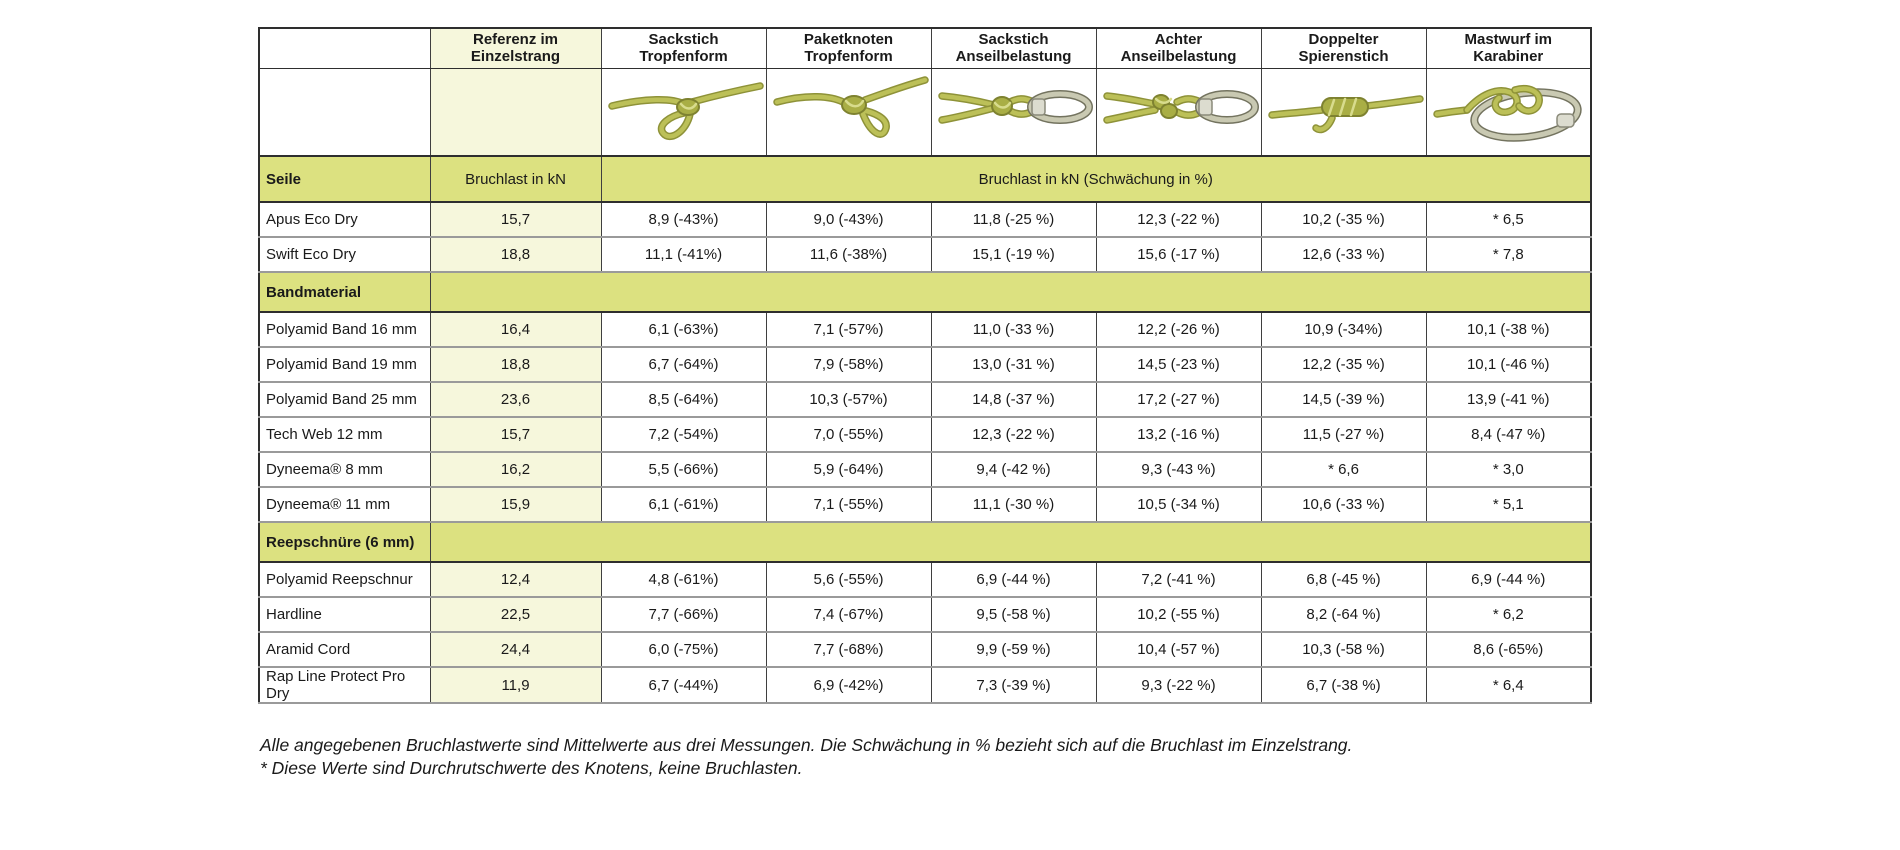 This screenshot has width=1900, height=850. What do you see at coordinates (515, 364) in the screenshot?
I see `reference-breaking-load: 18,8` at bounding box center [515, 364].